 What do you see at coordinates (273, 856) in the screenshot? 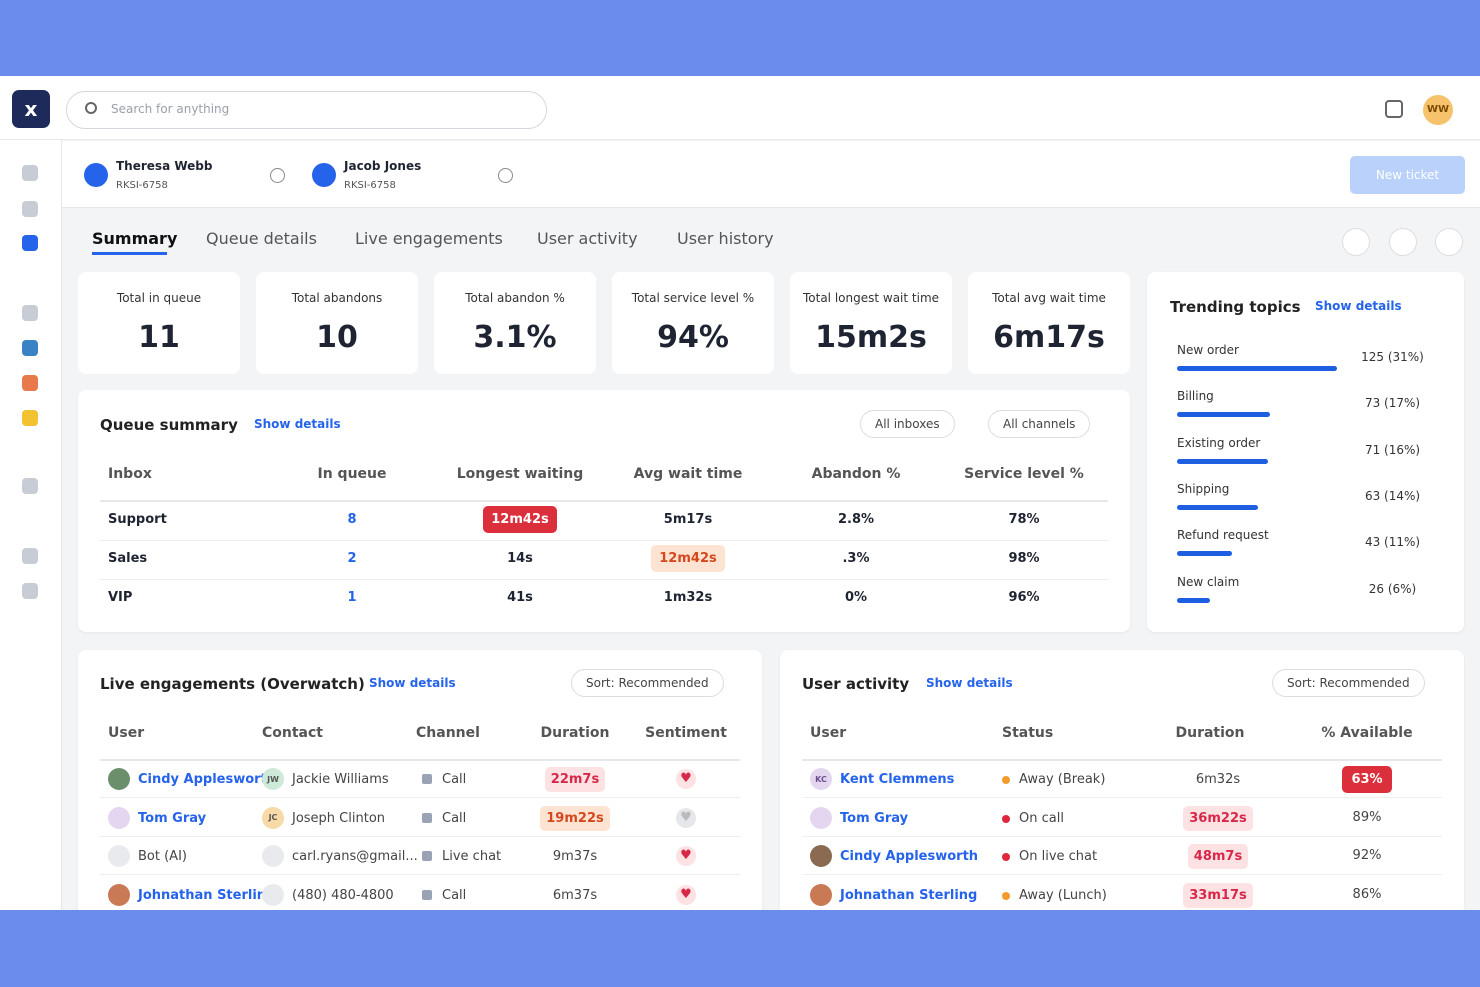
I see `contact-avatar` at bounding box center [273, 856].